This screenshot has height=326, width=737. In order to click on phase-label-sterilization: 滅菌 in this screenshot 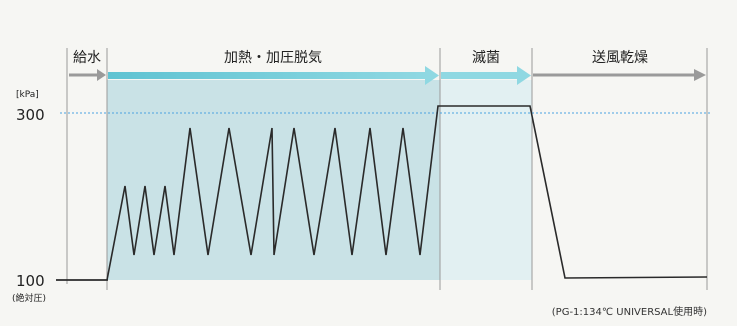, I will do `click(486, 58)`.